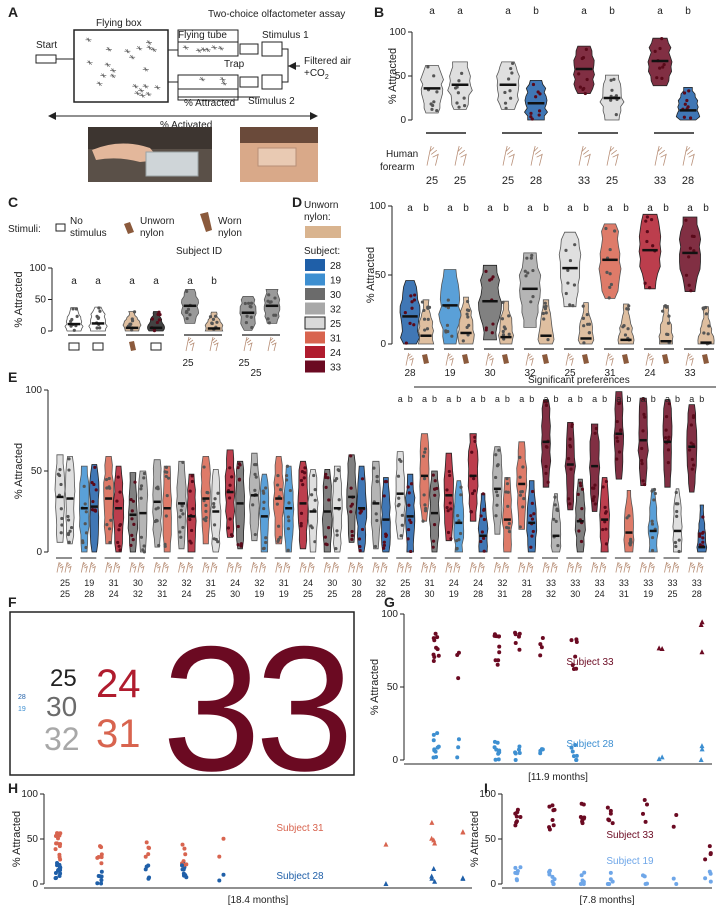 This screenshot has width=724, height=917. Describe the element at coordinates (190, 281) in the screenshot. I see `panel-c-letter: a` at that location.